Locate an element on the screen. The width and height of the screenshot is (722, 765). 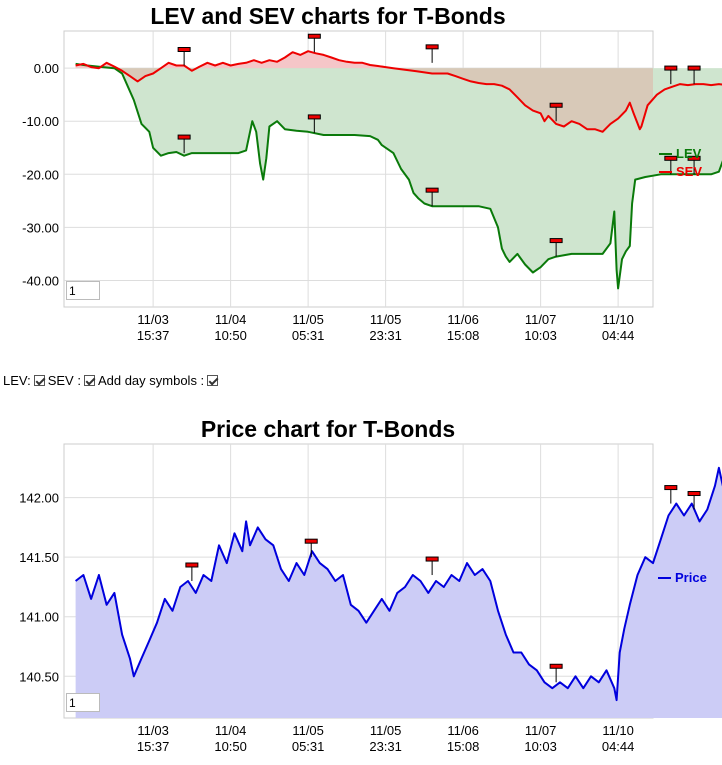
lev-sev-x-tick-label: 11/10 is located at coordinates (618, 319).